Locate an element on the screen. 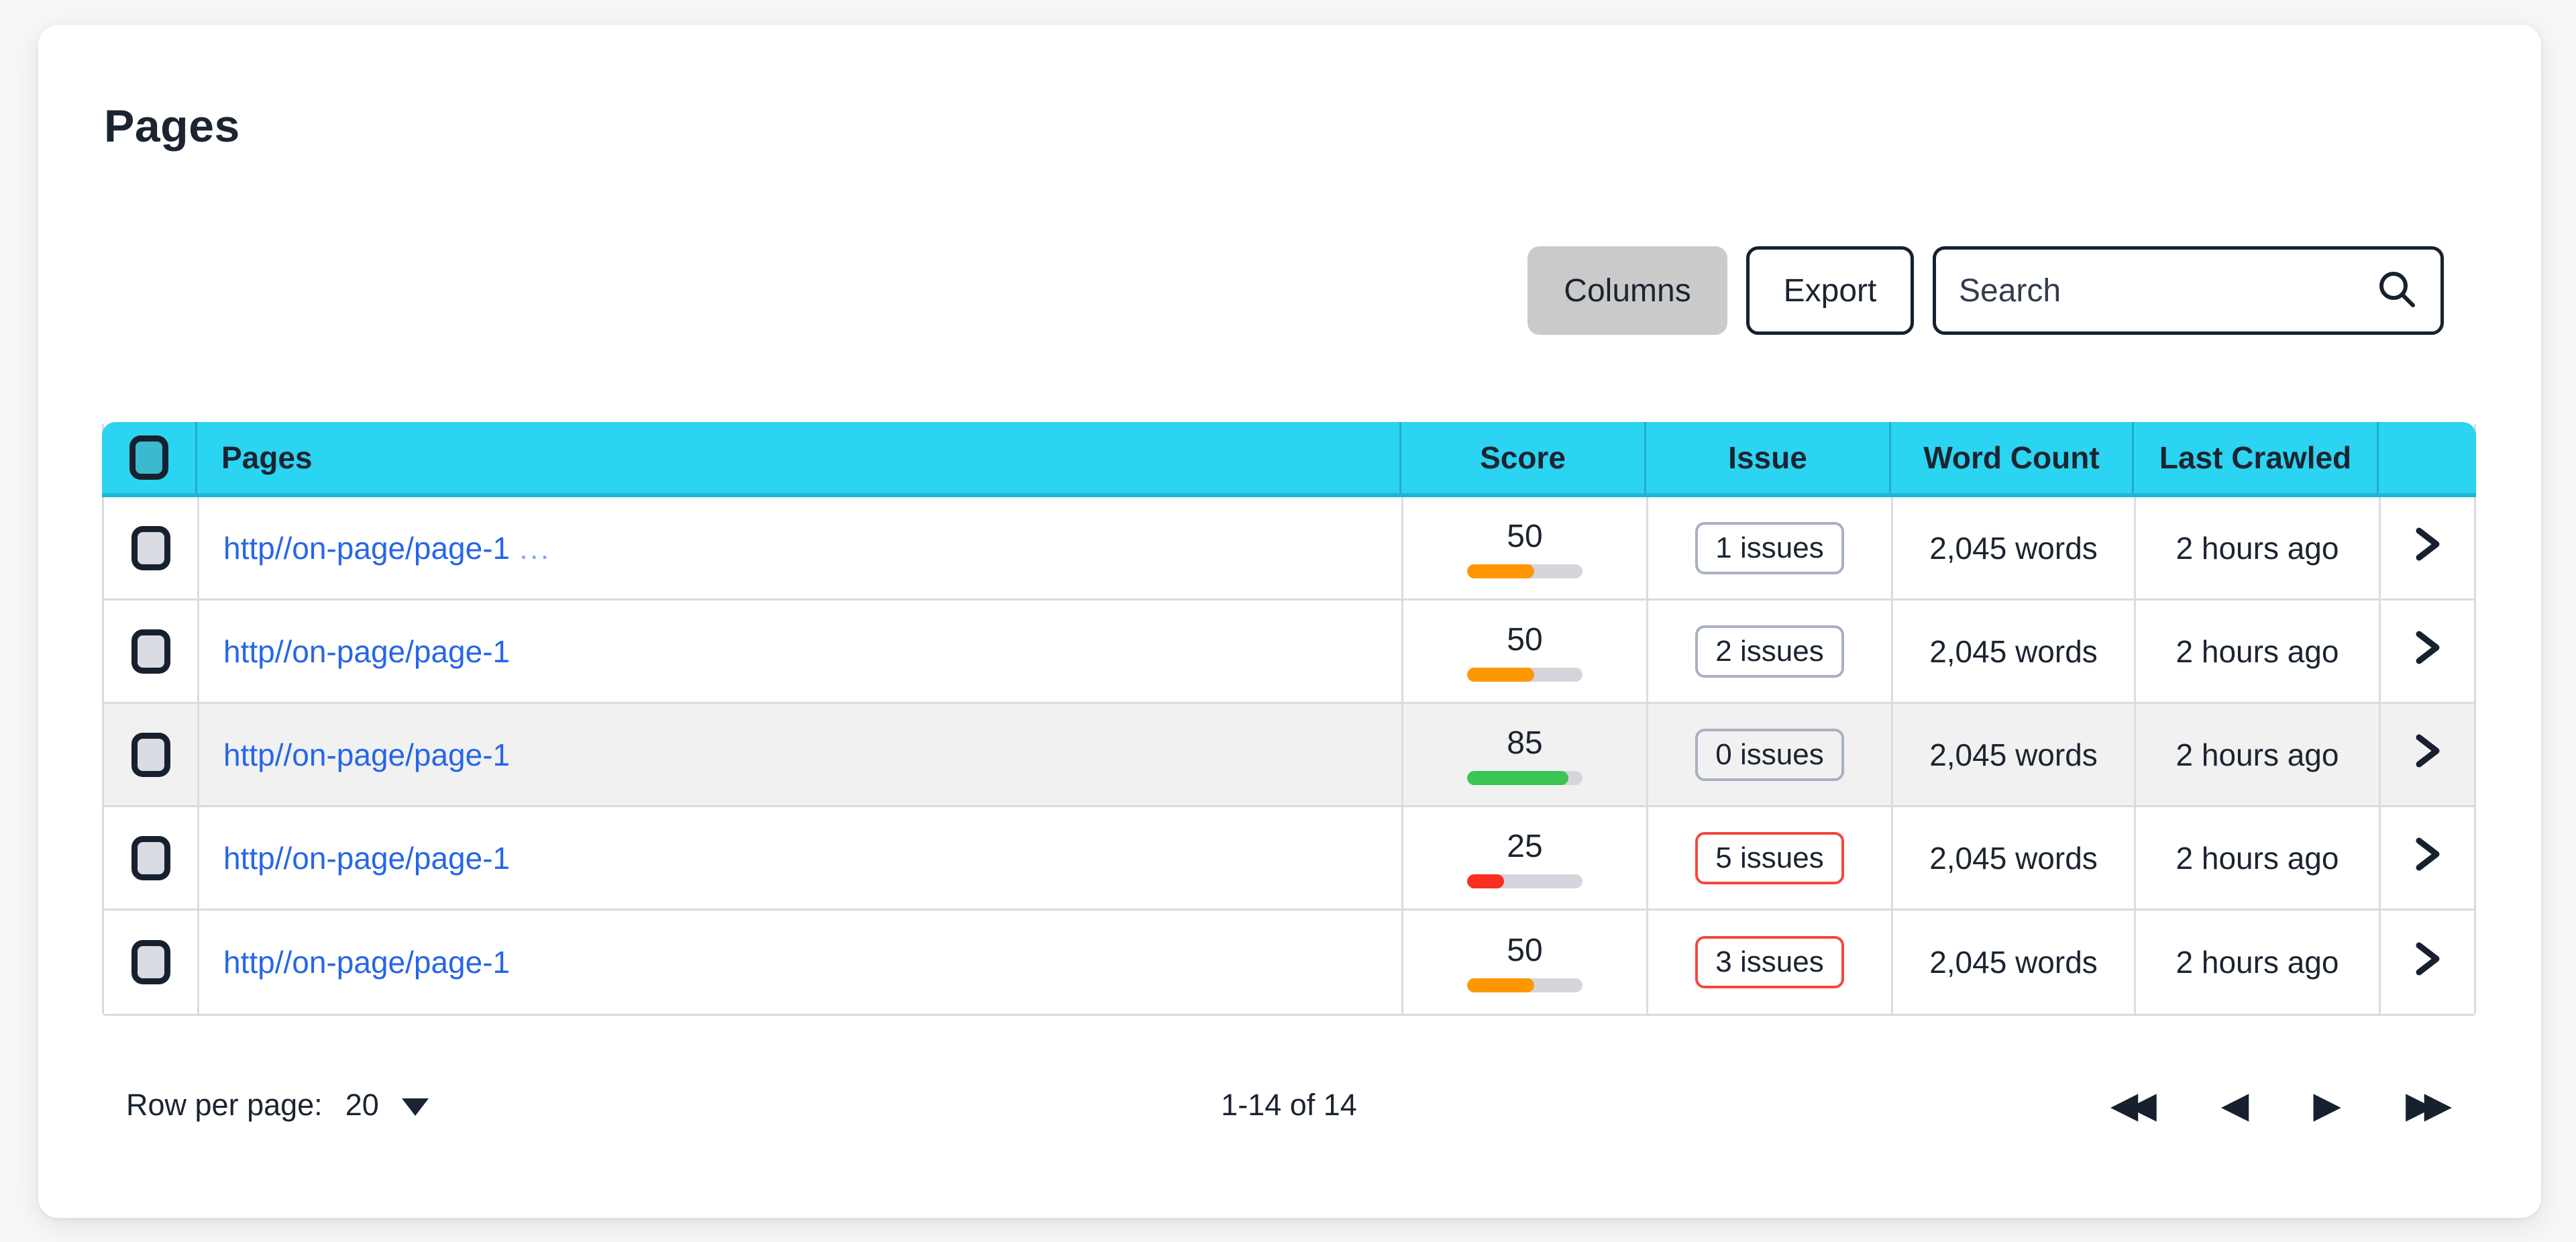 The image size is (2576, 1242). issues-badge: 0 issues is located at coordinates (1769, 755).